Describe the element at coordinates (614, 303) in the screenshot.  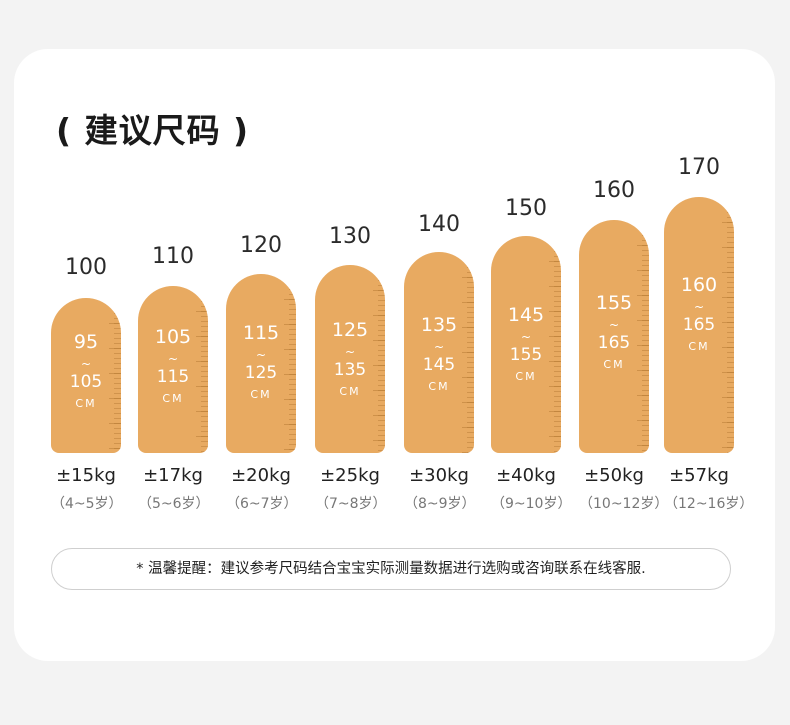
I see `range-min: 155` at that location.